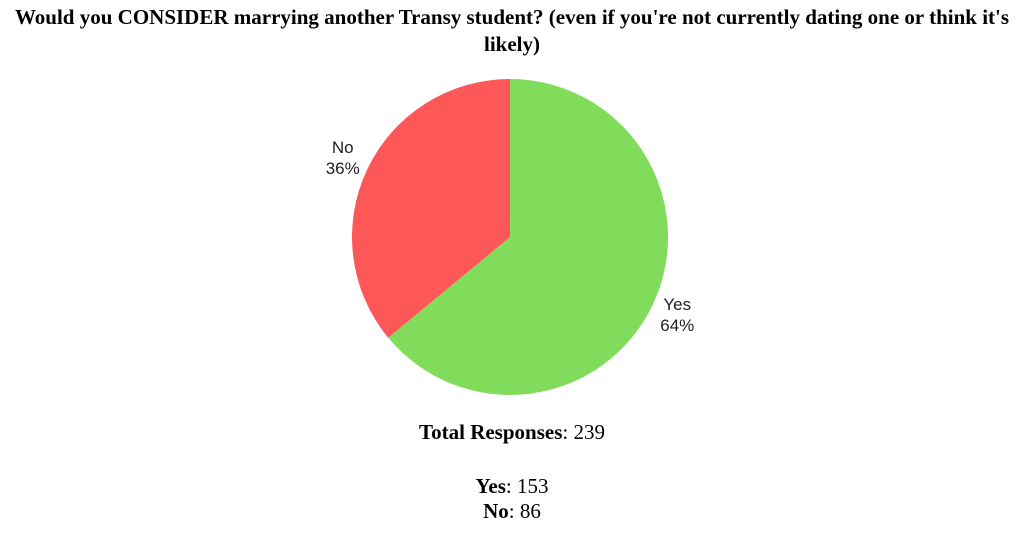 Image resolution: width=1024 pixels, height=542 pixels. What do you see at coordinates (525, 511) in the screenshot?
I see `summary-value: 86` at bounding box center [525, 511].